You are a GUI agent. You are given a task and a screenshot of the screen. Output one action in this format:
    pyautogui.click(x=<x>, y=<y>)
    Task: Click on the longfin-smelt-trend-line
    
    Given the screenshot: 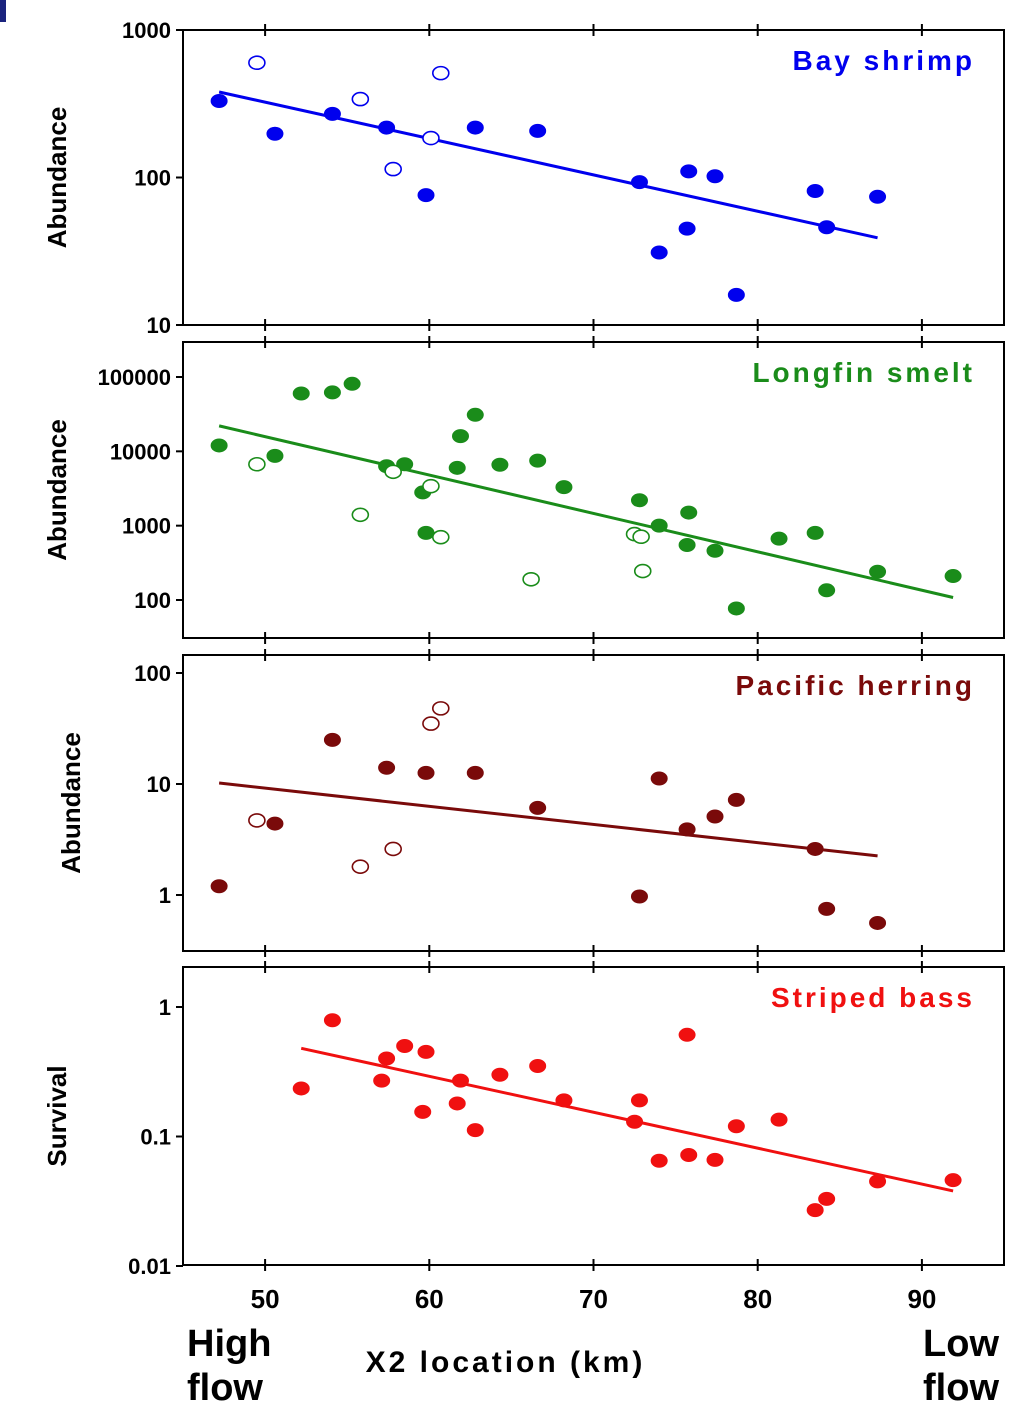 What is the action you would take?
    pyautogui.click(x=586, y=511)
    